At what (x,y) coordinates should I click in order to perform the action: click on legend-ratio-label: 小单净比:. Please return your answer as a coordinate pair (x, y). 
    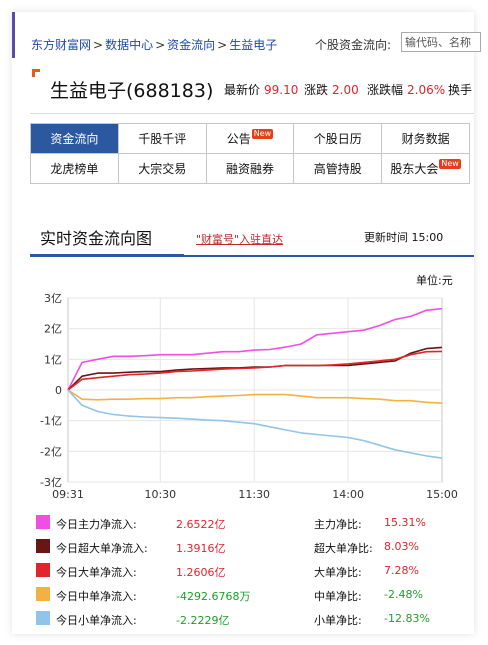
    Looking at the image, I should click on (338, 620).